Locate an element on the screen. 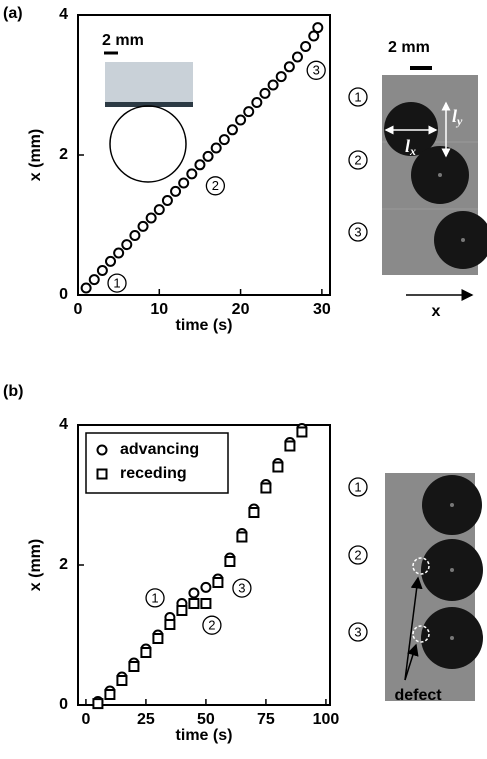 This screenshot has height=759, width=487. x-tick-label: 10 is located at coordinates (159, 309).